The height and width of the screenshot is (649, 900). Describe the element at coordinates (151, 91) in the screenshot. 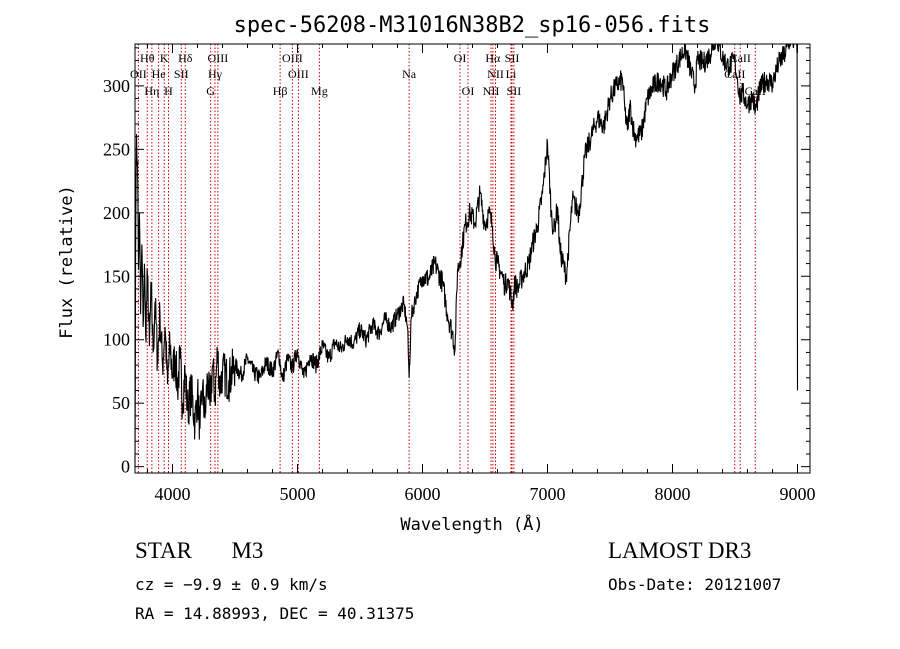

I see `emission-line-label: Hη` at that location.